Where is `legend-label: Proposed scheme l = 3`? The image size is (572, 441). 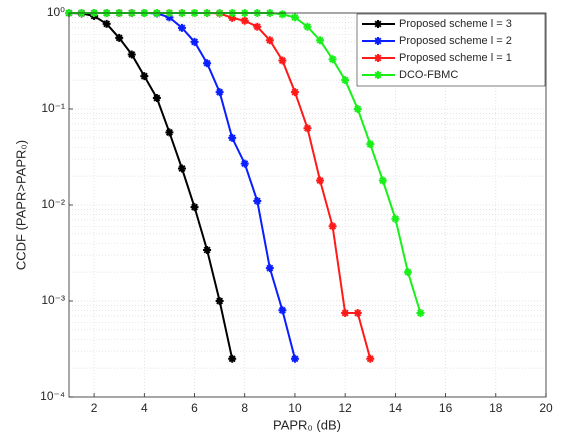
legend-label: Proposed scheme l = 3 is located at coordinates (455, 24).